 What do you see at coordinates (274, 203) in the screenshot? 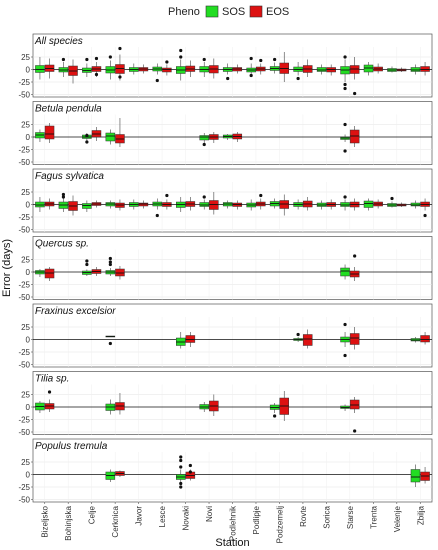
I see `box-sos-podzemelj` at bounding box center [274, 203].